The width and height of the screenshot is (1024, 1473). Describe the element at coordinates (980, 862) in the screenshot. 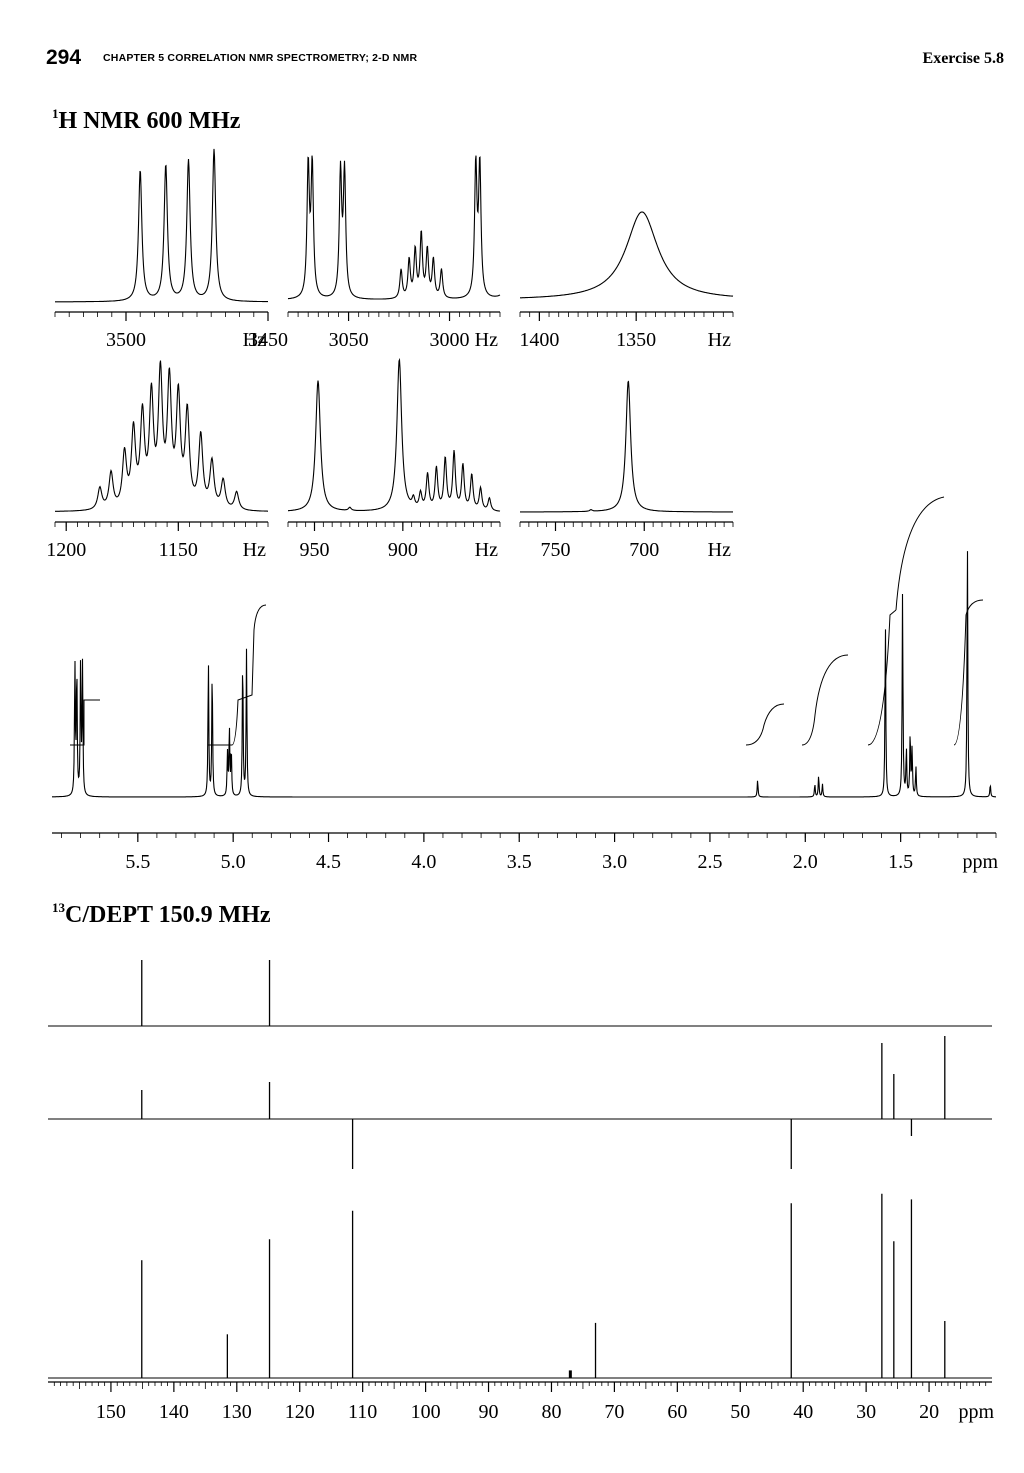

I see `h-axis-unit-label: ppm` at that location.